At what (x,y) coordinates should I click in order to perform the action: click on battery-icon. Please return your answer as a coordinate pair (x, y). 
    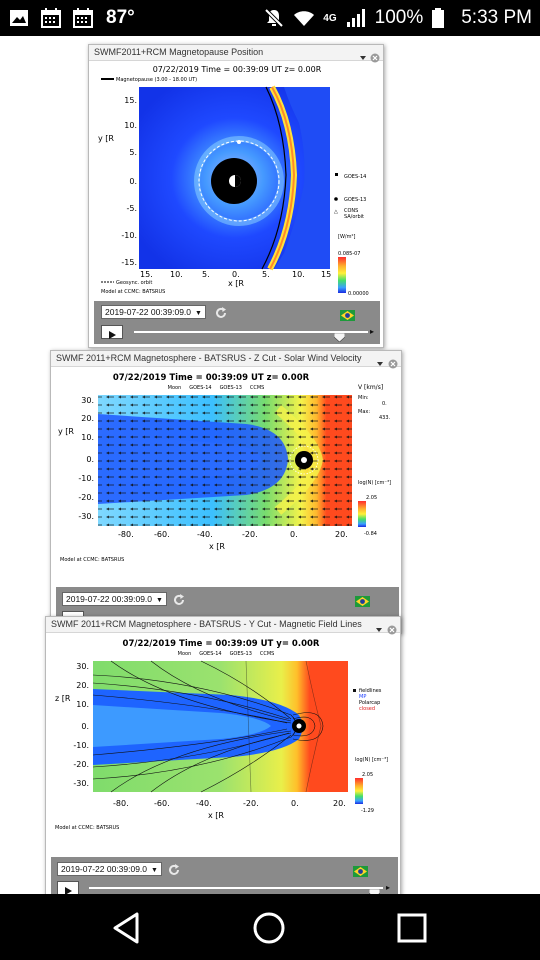
    Looking at the image, I should click on (442, 18).